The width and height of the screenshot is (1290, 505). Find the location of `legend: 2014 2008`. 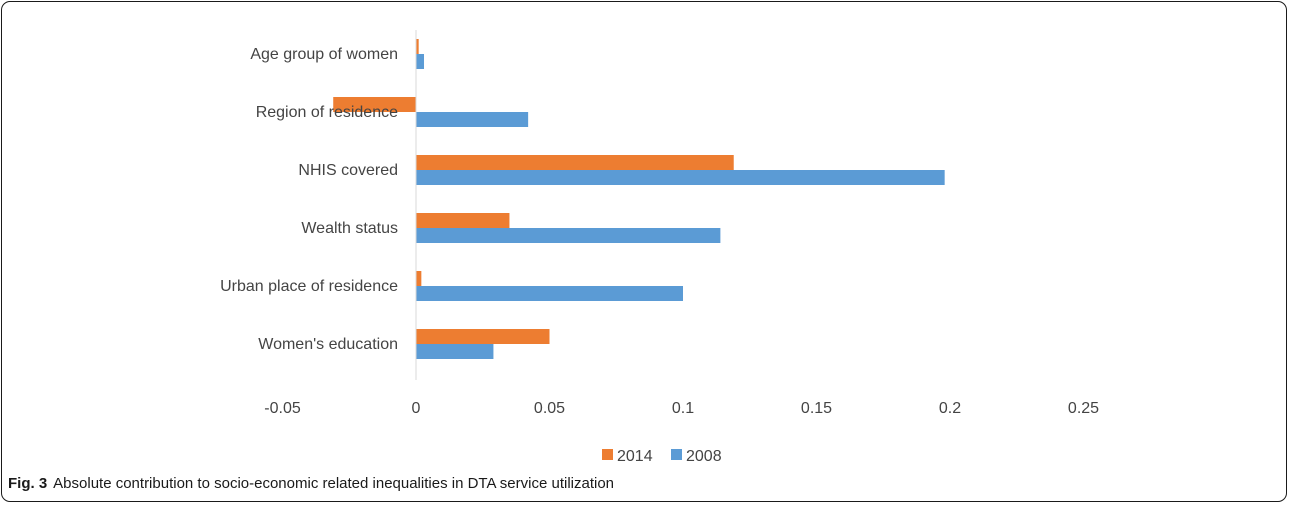

legend: 2014 2008 is located at coordinates (662, 456).